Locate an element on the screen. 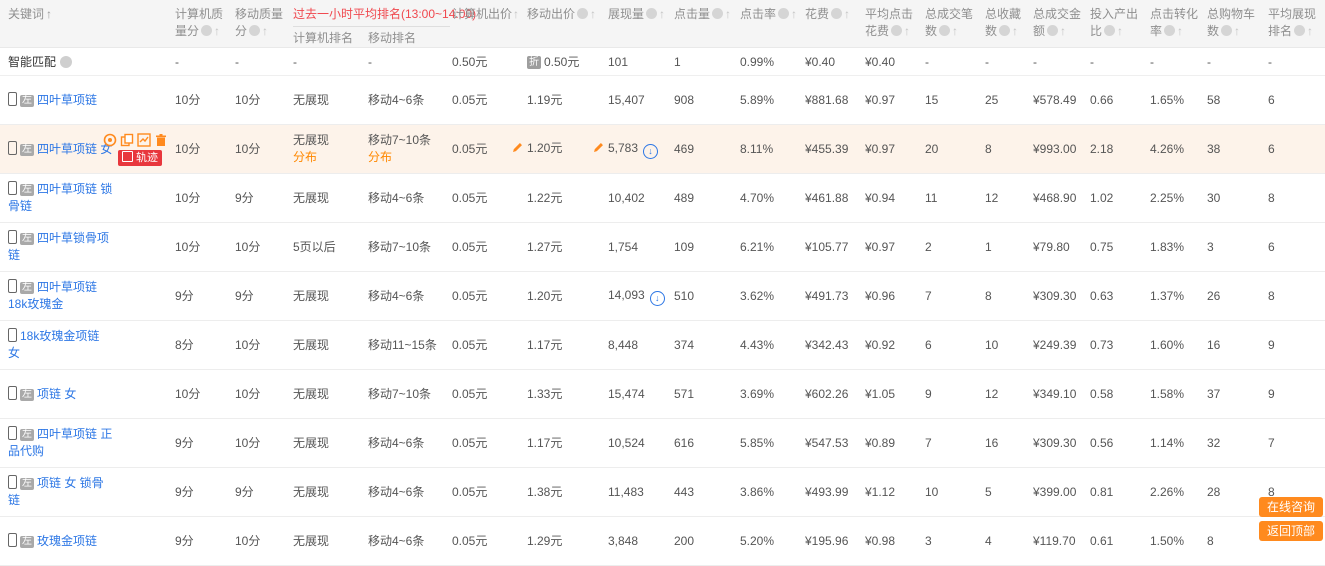 This screenshot has width=1325, height=566. keyword-link: 四叶草锁骨项链 is located at coordinates (59, 246).